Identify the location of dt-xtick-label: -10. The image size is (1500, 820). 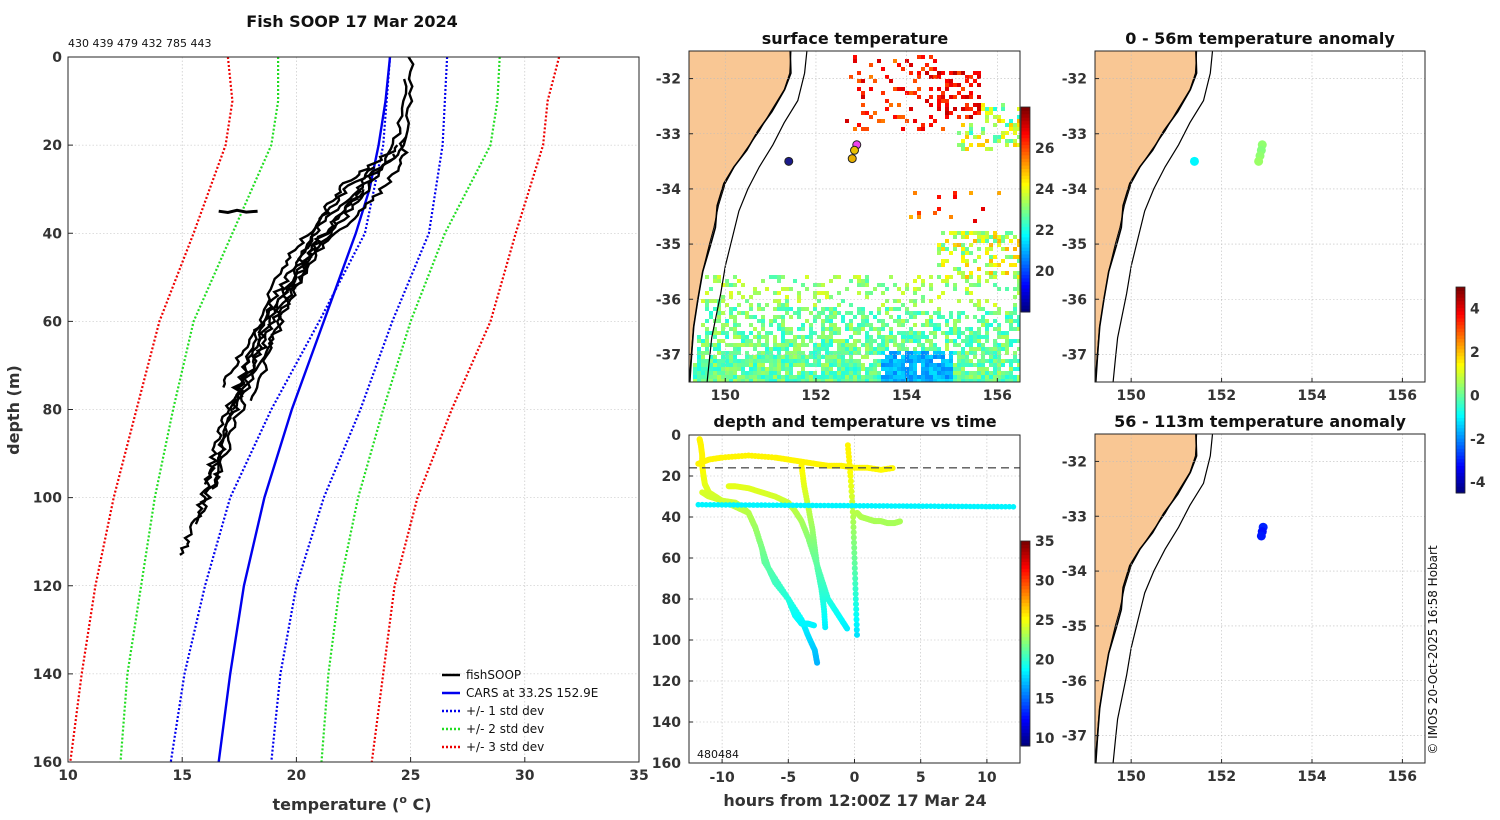
(722, 778).